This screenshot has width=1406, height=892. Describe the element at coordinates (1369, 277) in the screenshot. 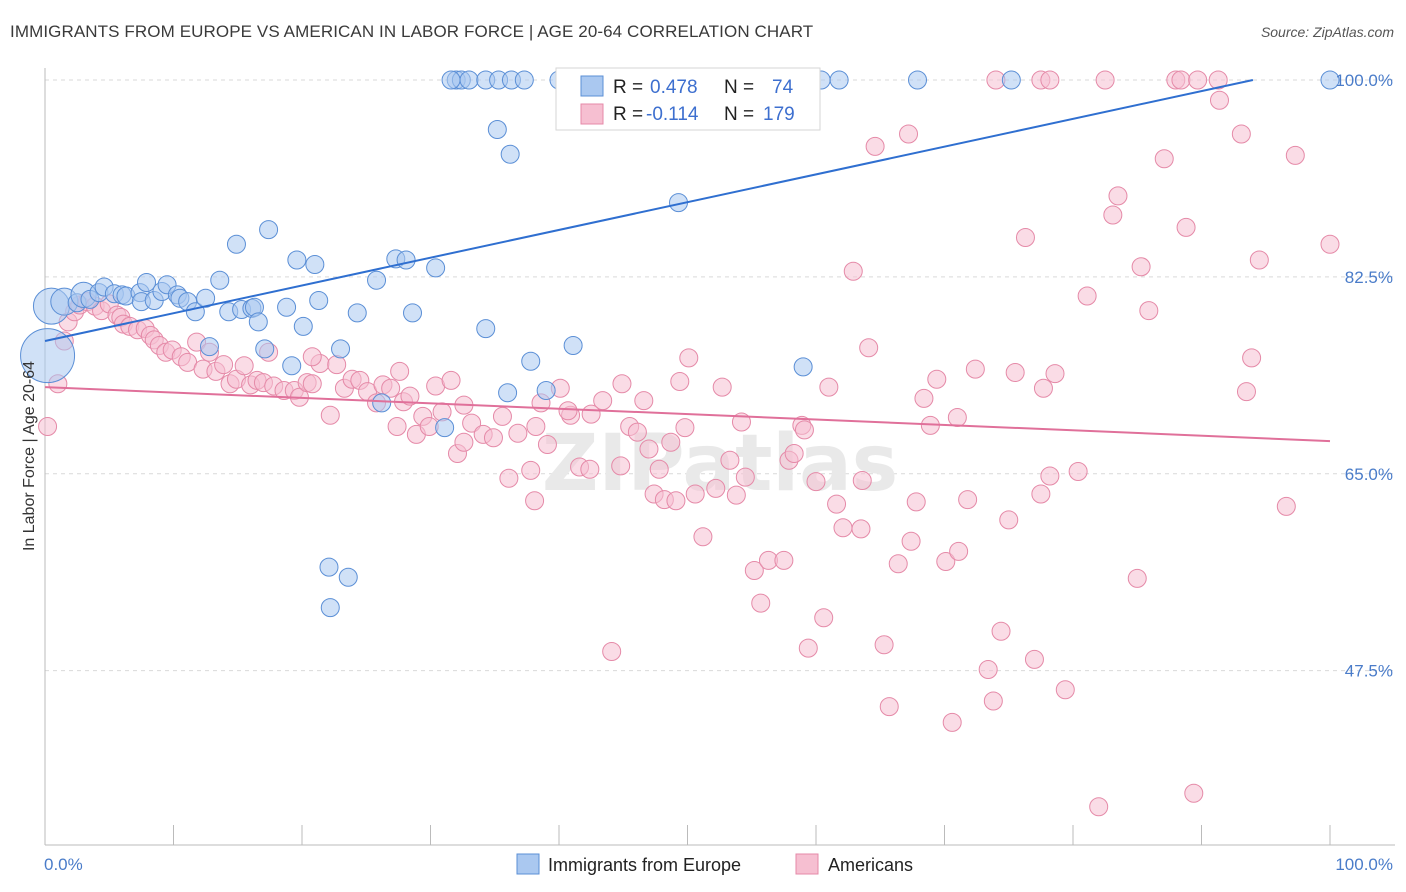

I see `y-tick-label-1: 82.5%` at that location.